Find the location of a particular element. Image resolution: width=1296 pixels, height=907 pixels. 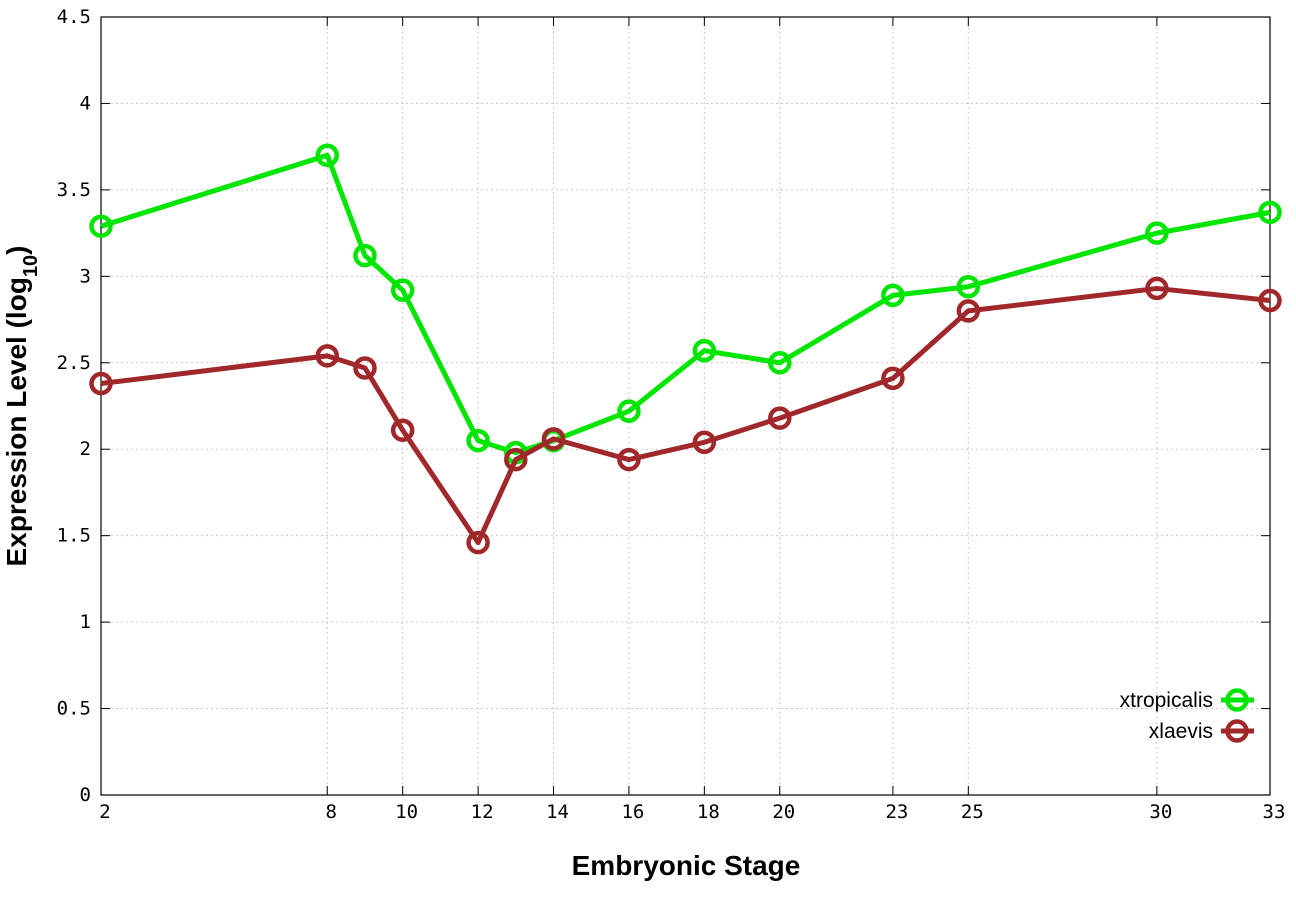

y-tick-label: 0.5 is located at coordinates (74, 709).